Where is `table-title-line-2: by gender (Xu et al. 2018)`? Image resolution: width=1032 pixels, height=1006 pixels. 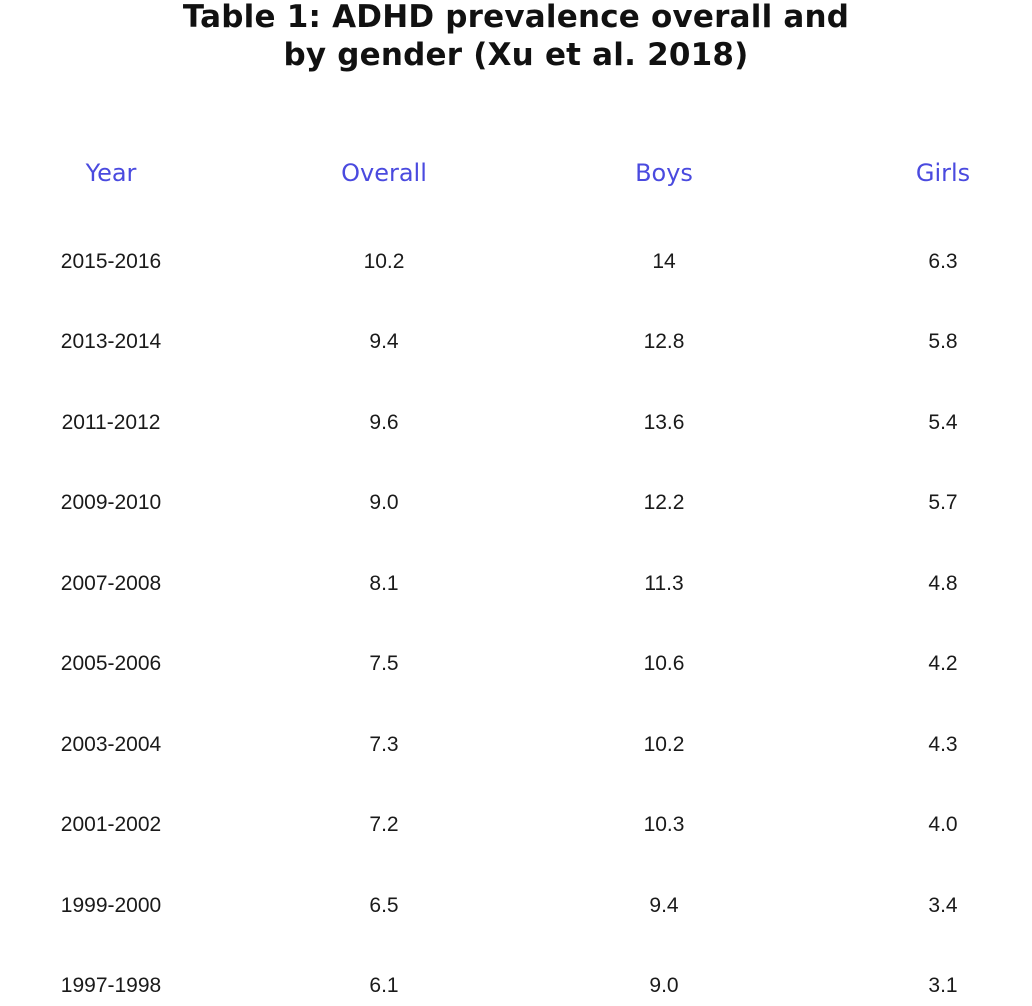 table-title-line-2: by gender (Xu et al. 2018) is located at coordinates (516, 55).